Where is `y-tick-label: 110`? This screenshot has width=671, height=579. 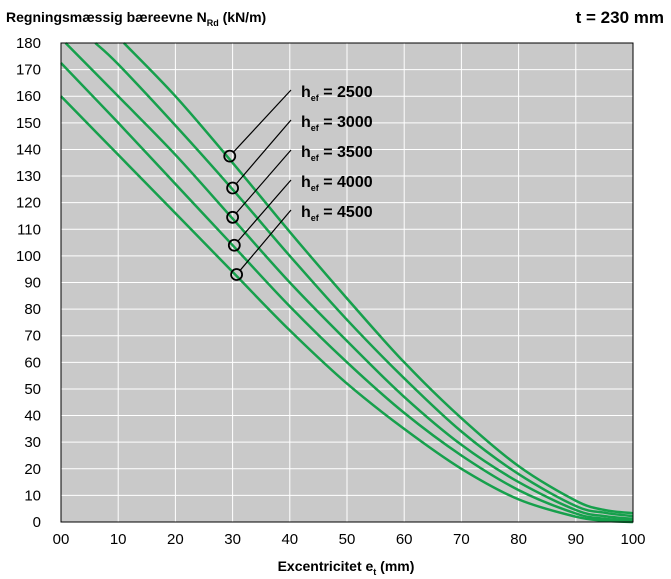
y-tick-label: 110 is located at coordinates (29, 229).